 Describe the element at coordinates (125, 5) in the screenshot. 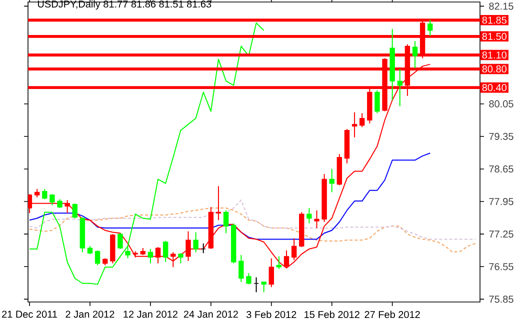

I see `chart-title: USDJPY,Daily 81.77 81.86 81.51 81.63` at that location.